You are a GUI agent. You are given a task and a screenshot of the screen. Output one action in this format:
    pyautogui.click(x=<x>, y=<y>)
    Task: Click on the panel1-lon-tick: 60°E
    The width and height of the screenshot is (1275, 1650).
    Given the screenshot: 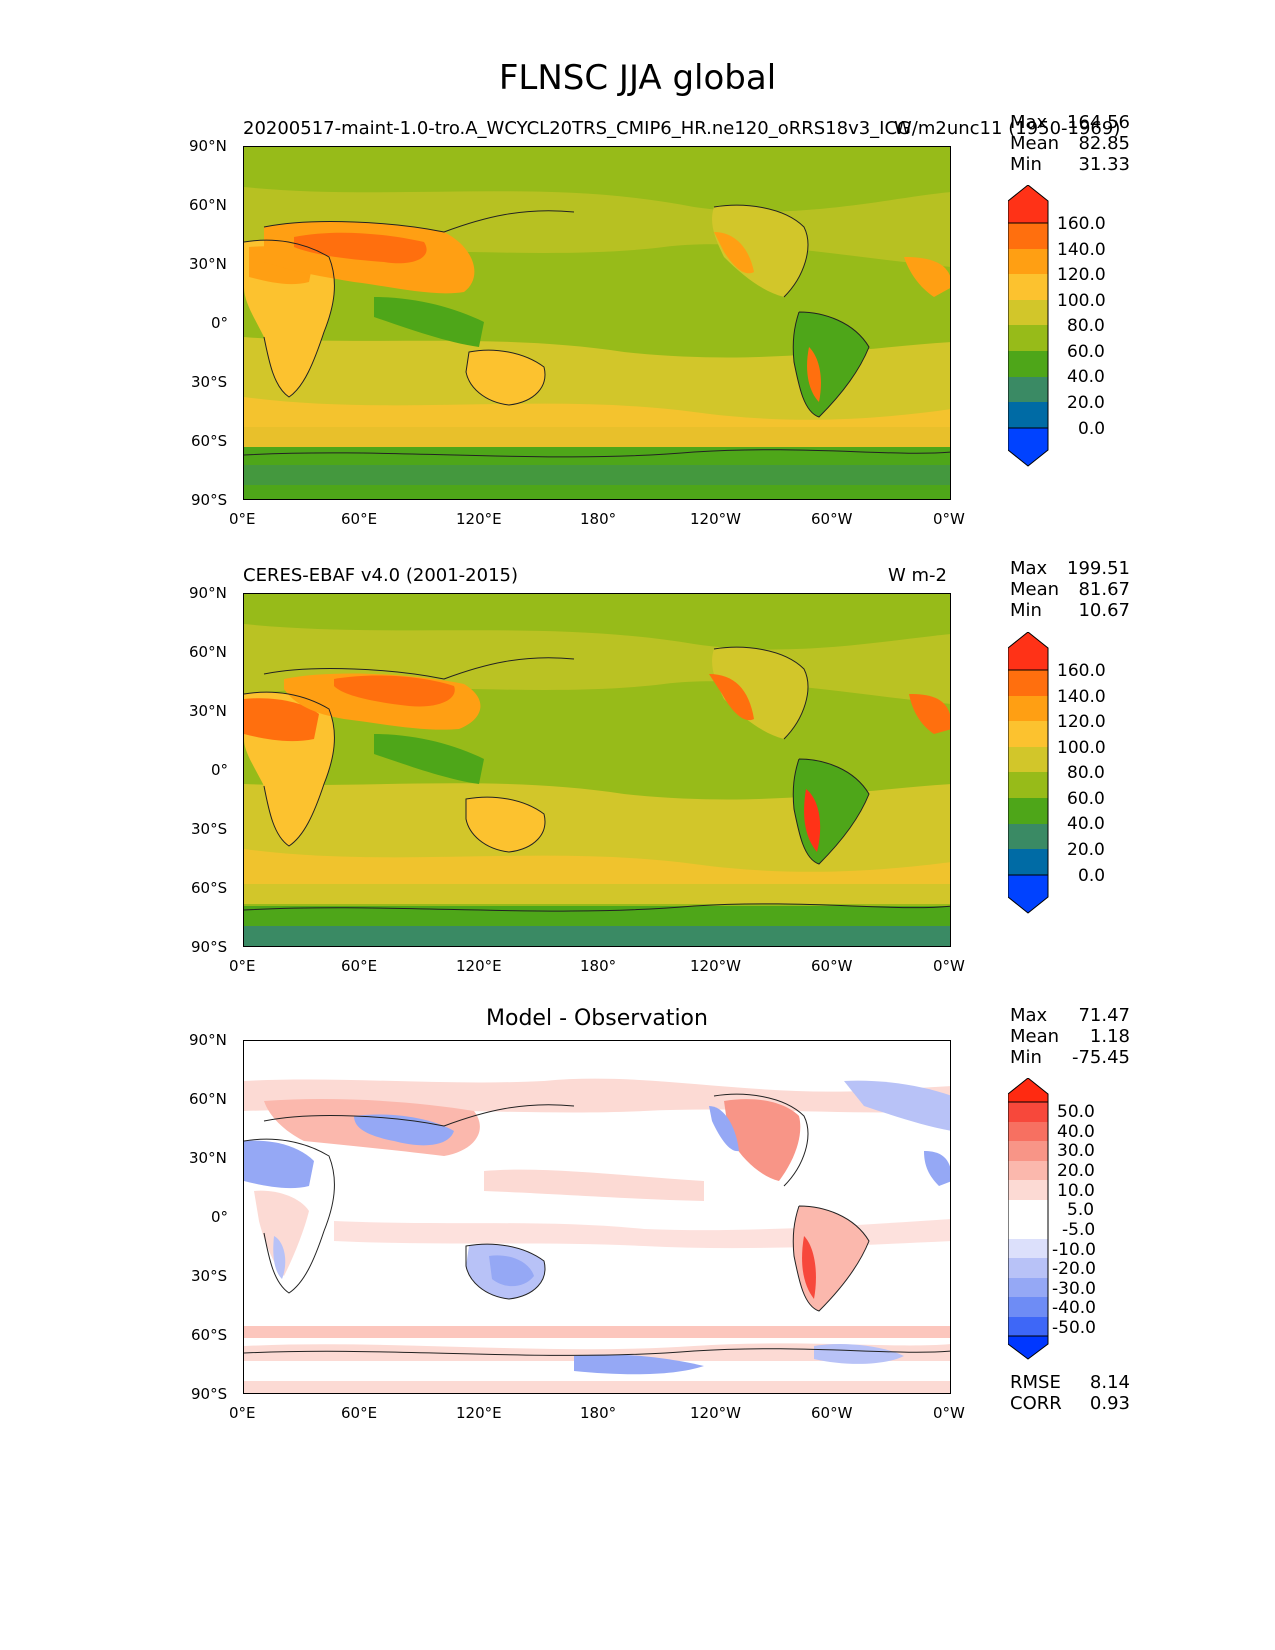 What is the action you would take?
    pyautogui.click(x=359, y=519)
    